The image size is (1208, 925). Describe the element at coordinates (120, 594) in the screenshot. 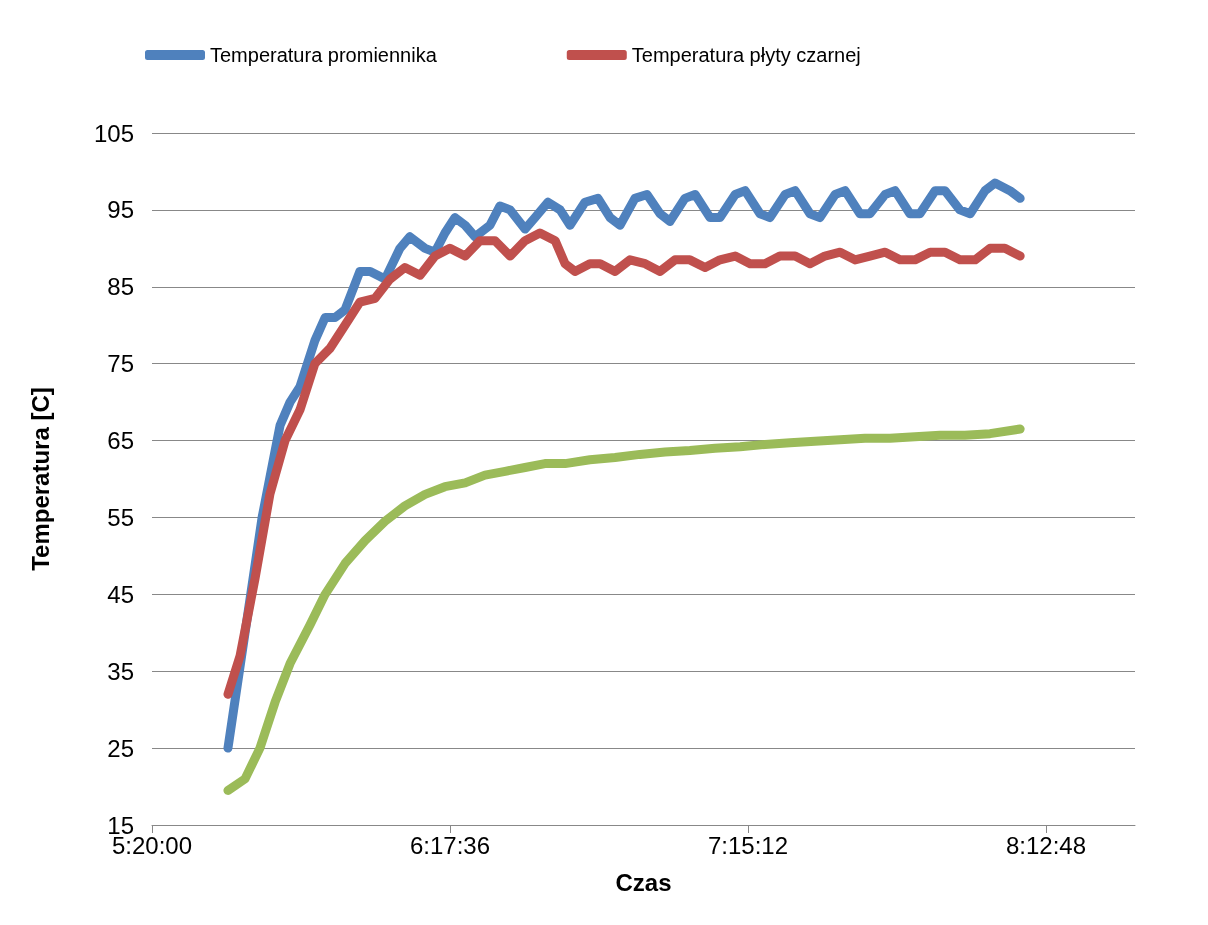

I see `y-tick-label: 45` at that location.